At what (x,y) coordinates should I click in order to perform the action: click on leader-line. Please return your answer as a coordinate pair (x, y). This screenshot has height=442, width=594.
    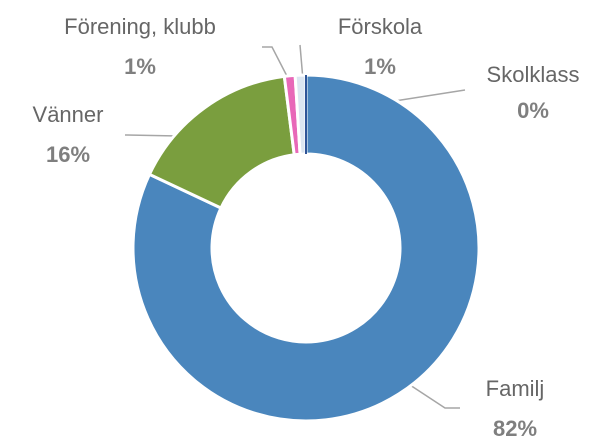
    Looking at the image, I should click on (276, 64).